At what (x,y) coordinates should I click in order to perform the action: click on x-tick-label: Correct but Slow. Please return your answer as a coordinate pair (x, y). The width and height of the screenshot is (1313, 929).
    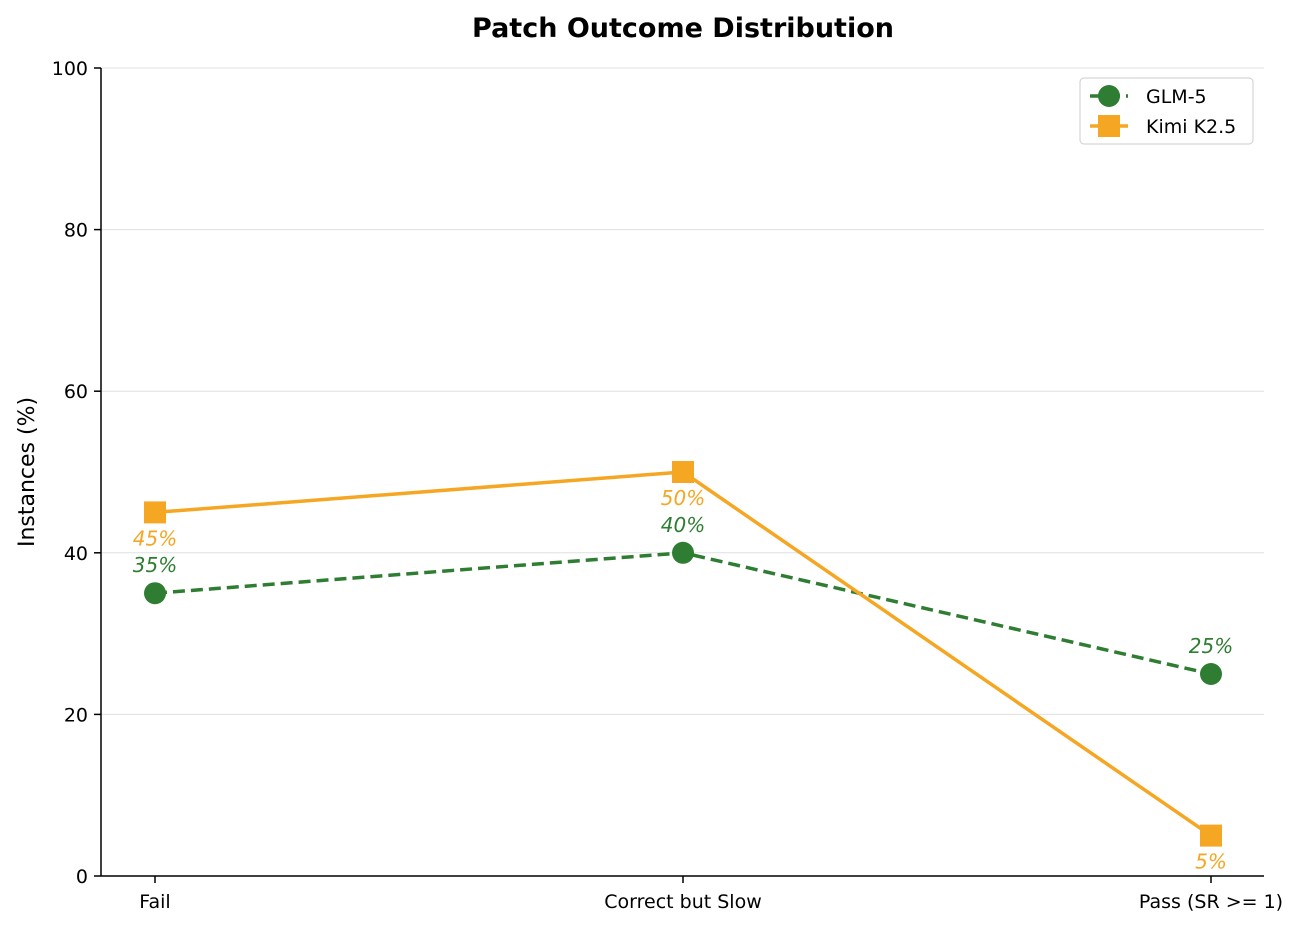
    Looking at the image, I should click on (682, 902).